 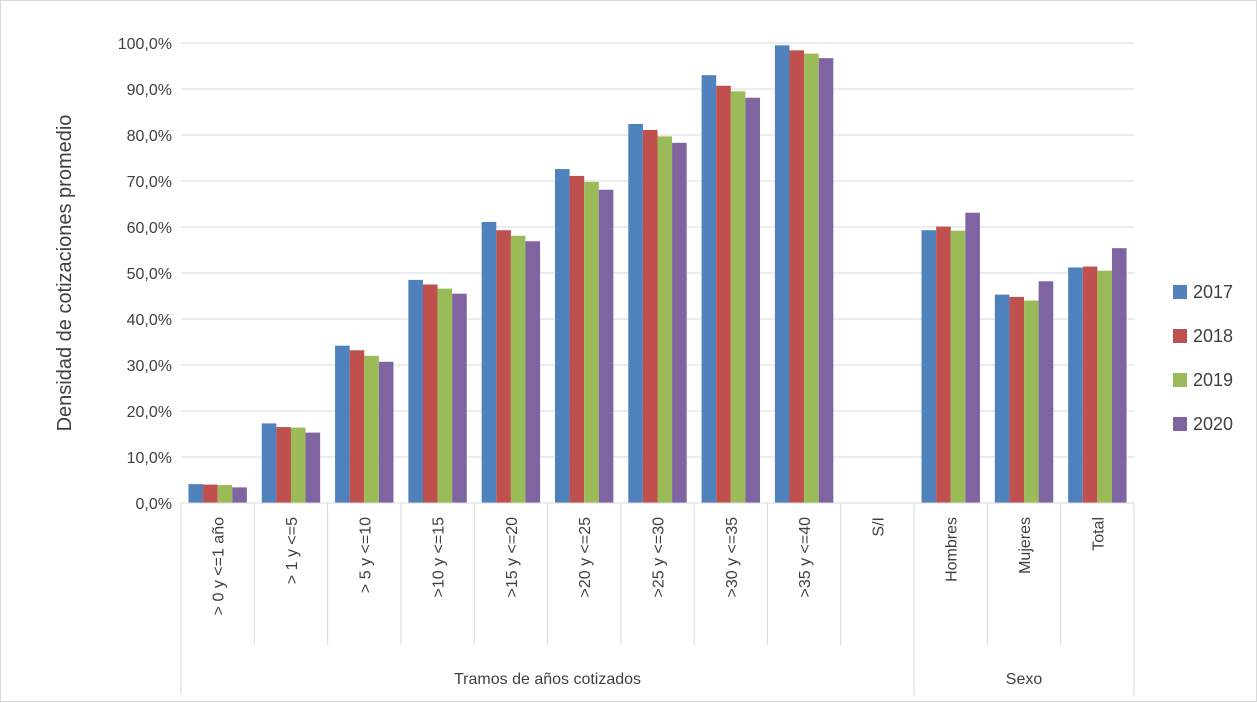 What do you see at coordinates (65, 273) in the screenshot?
I see `y-axis-title: Densidad de cotizaciones promedio` at bounding box center [65, 273].